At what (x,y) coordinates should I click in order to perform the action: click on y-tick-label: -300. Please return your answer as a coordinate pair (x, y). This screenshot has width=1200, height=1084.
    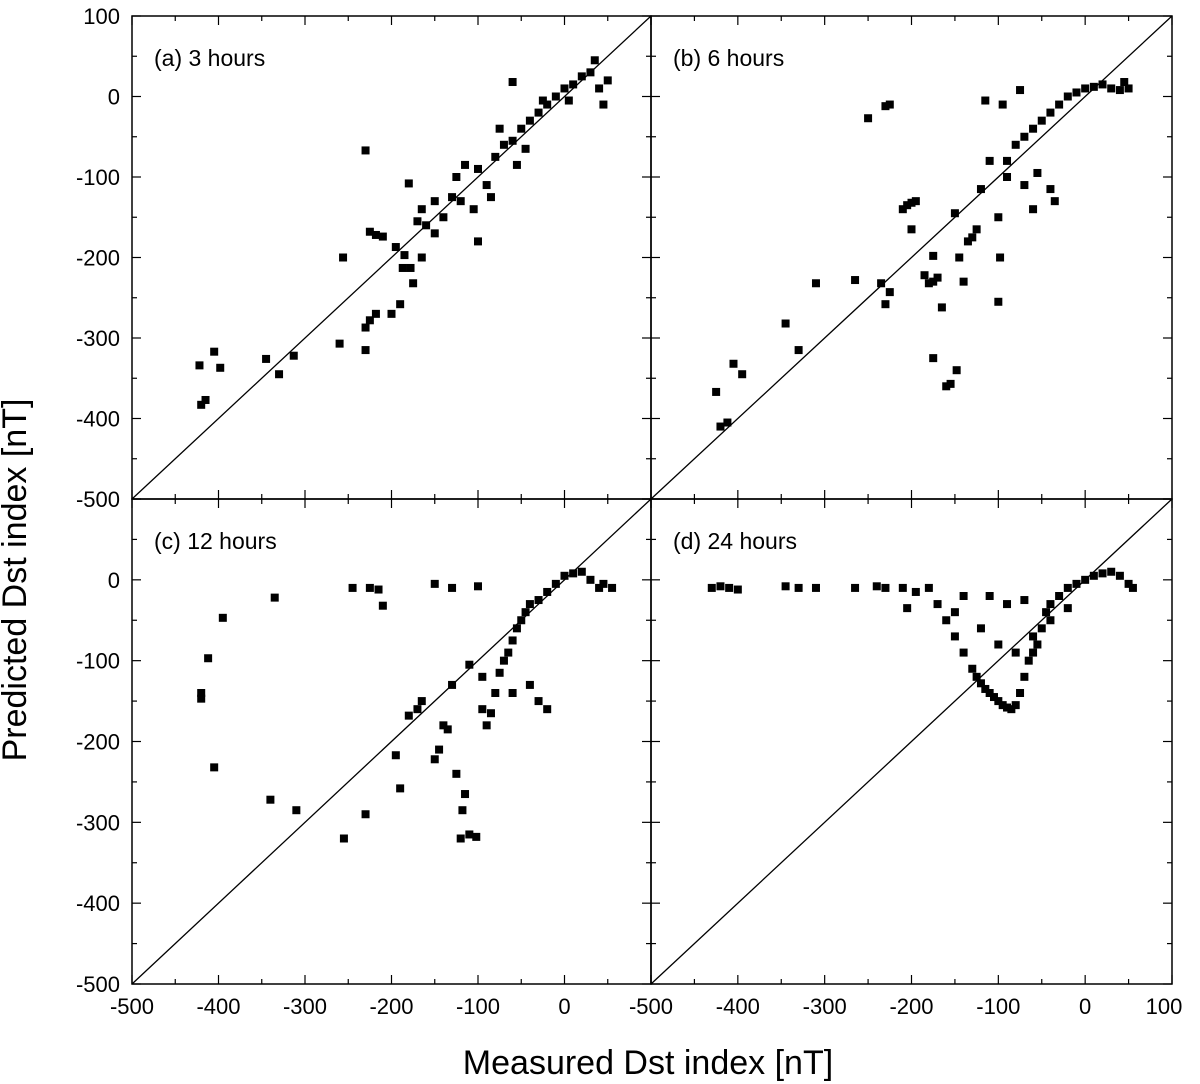
    Looking at the image, I should click on (98, 338).